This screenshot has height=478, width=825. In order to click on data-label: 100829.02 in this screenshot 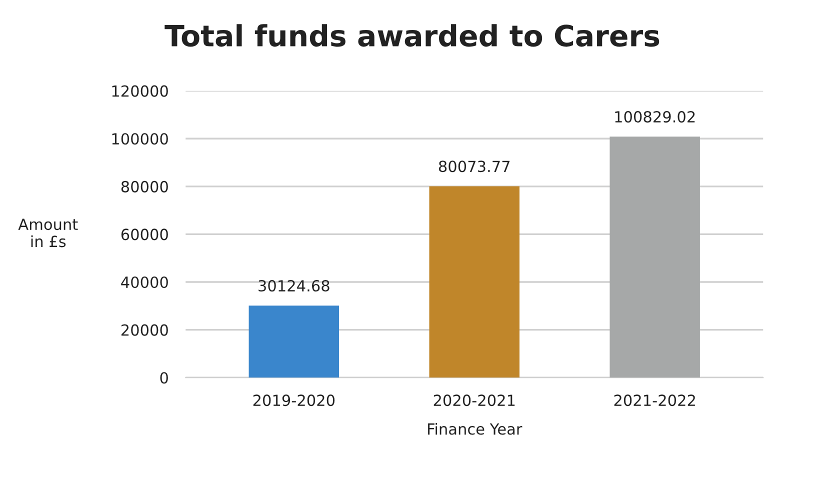, I will do `click(655, 117)`.